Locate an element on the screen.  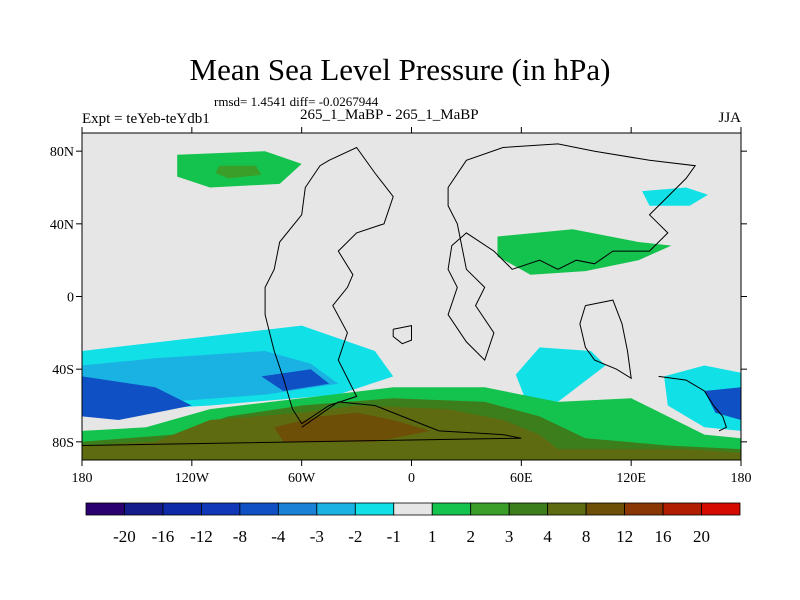
y-tick-label: 80S is located at coordinates (63, 443).